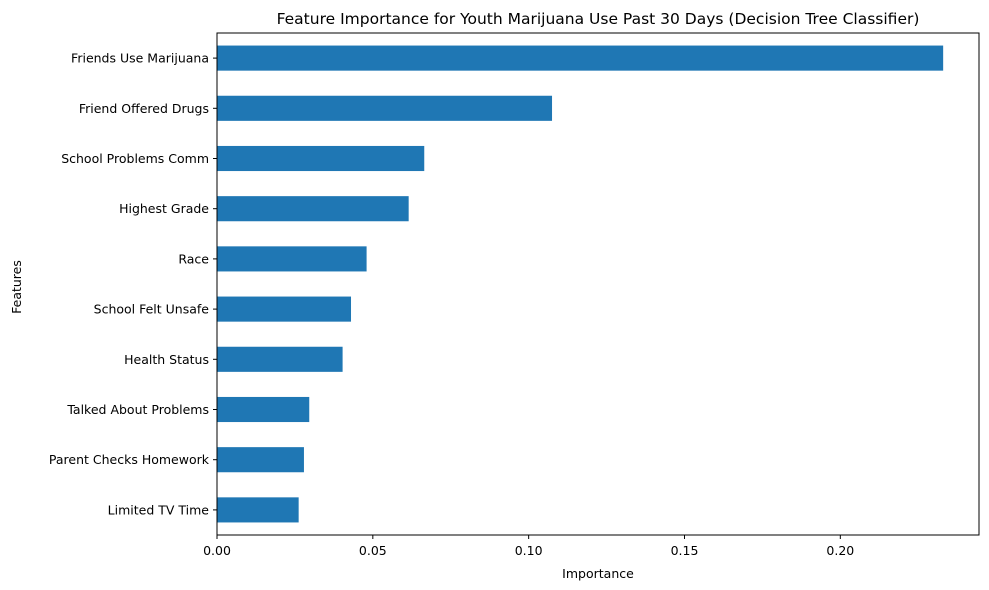 Image resolution: width=989 pixels, height=590 pixels. Describe the element at coordinates (16, 287) in the screenshot. I see `y-axis-label: Features` at that location.